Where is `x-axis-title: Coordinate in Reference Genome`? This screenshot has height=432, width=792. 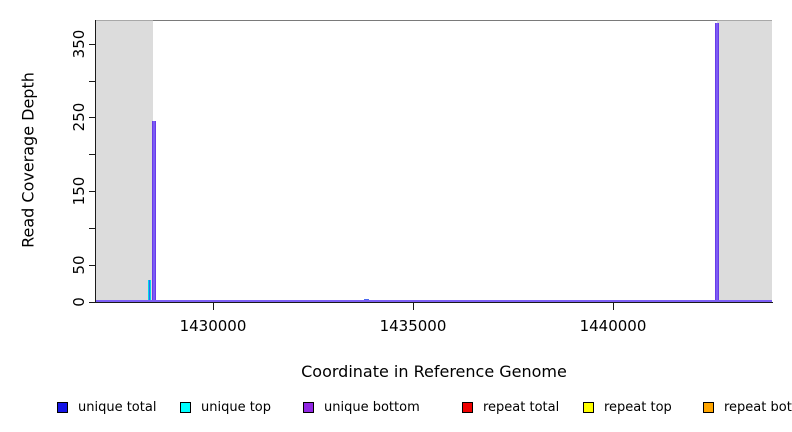 x-axis-title: Coordinate in Reference Genome is located at coordinates (434, 371).